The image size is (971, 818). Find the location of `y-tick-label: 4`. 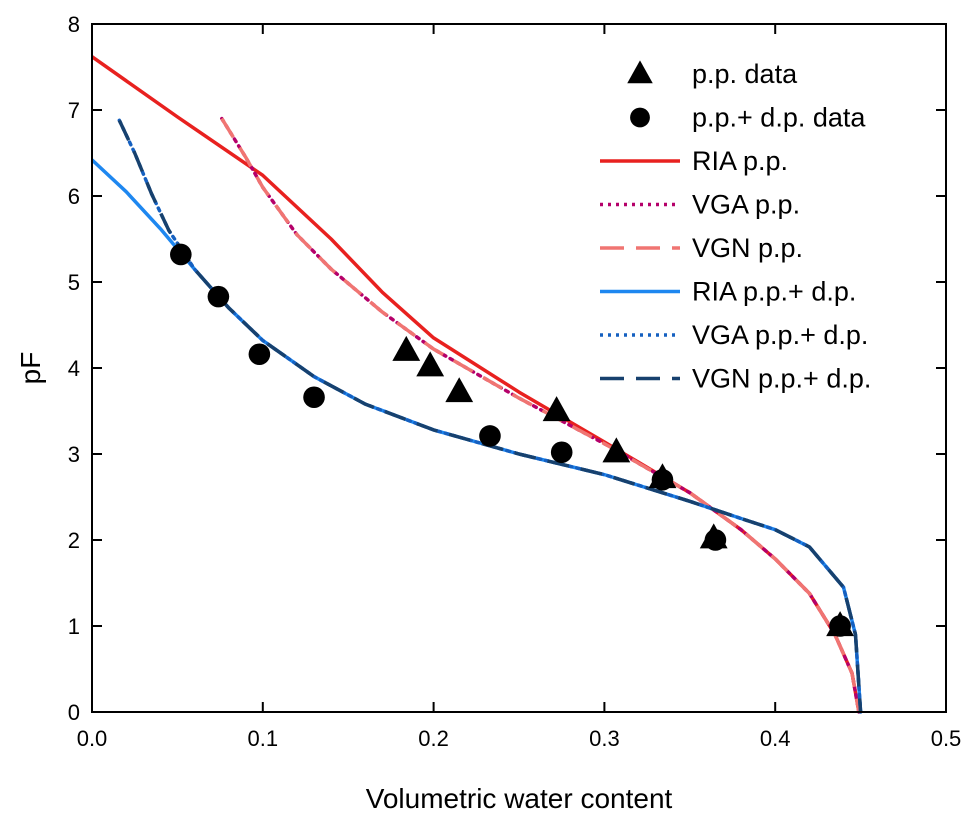

y-tick-label: 4 is located at coordinates (74, 368).